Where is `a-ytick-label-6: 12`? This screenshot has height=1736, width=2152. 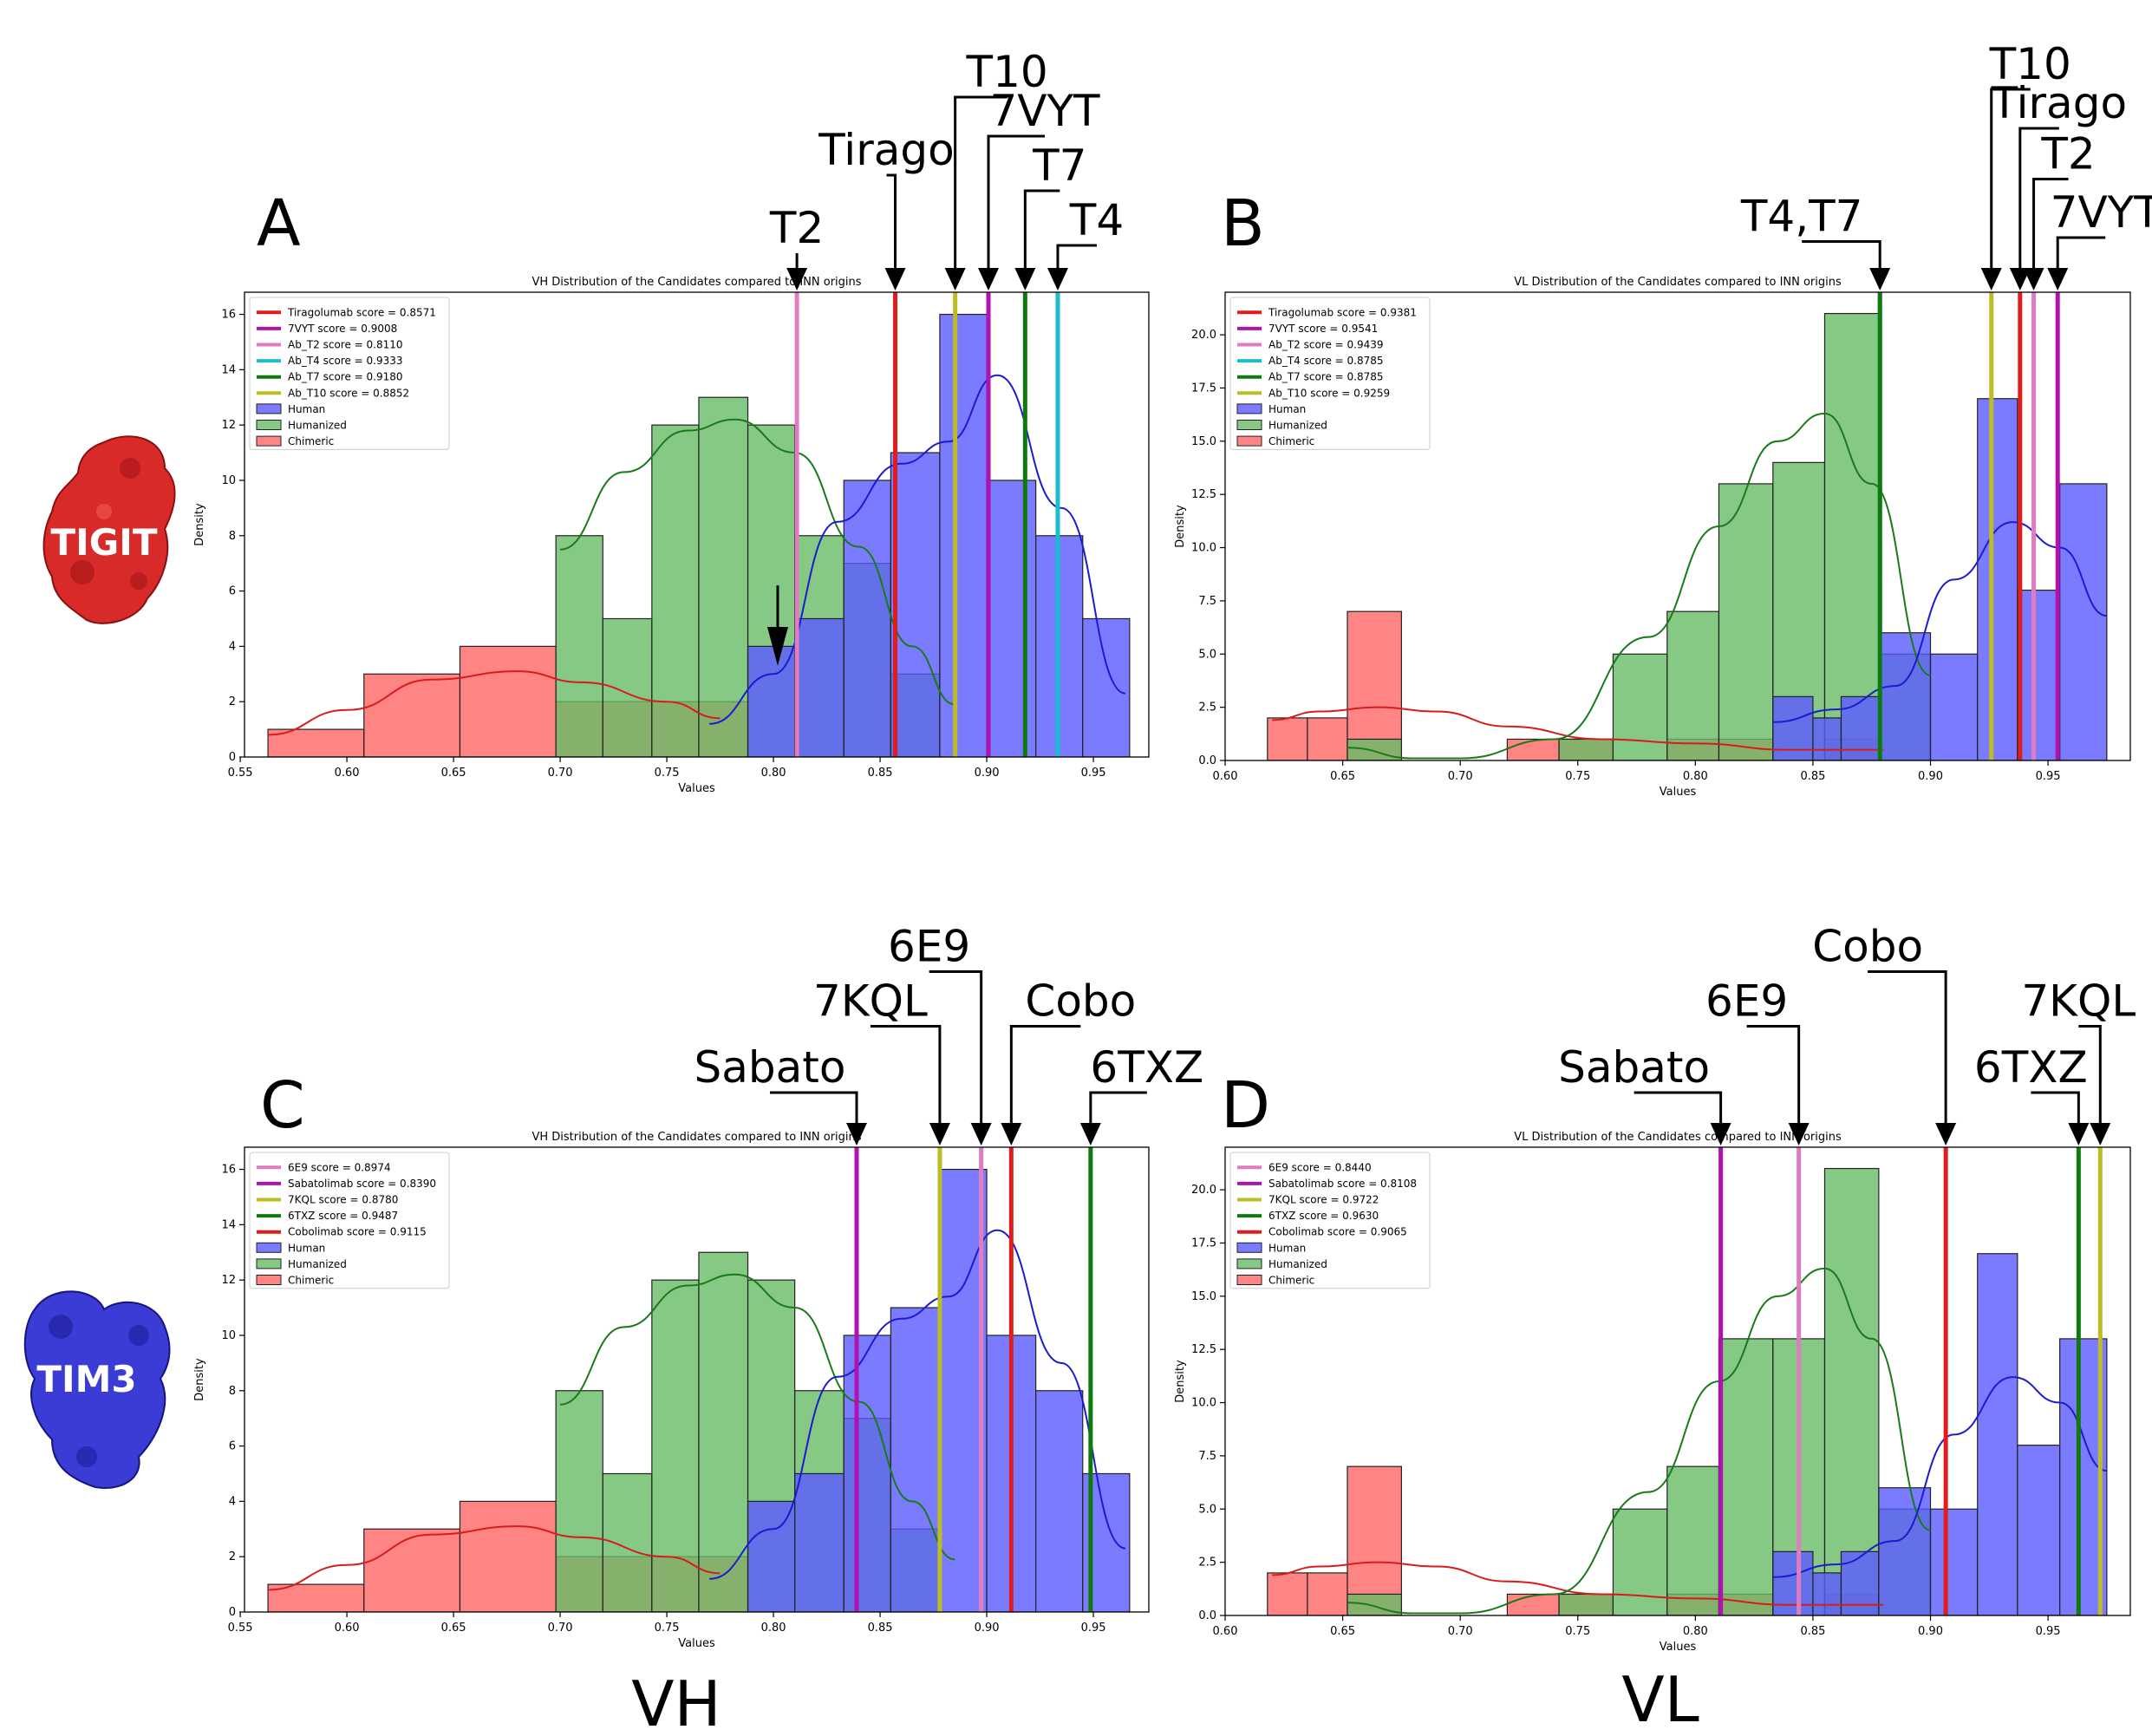
a-ytick-label-6: 12 is located at coordinates (228, 425).